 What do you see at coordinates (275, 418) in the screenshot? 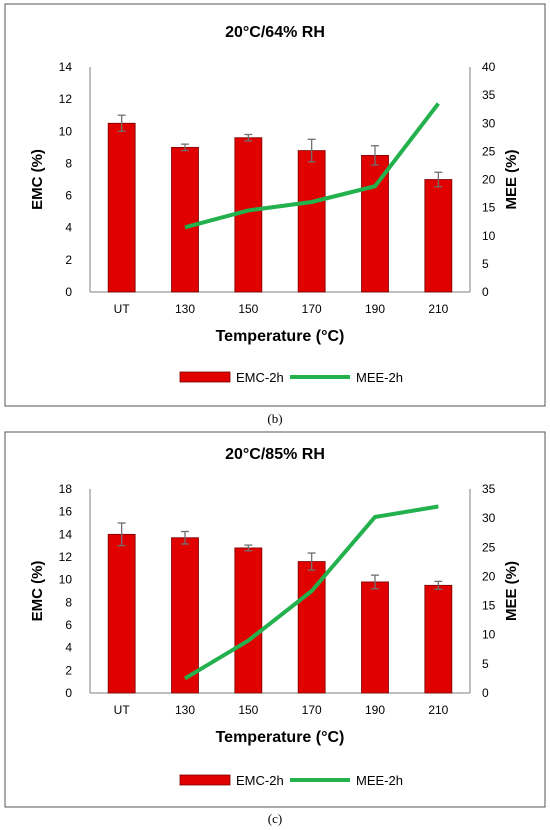
I see `caption-b: (b)` at bounding box center [275, 418].